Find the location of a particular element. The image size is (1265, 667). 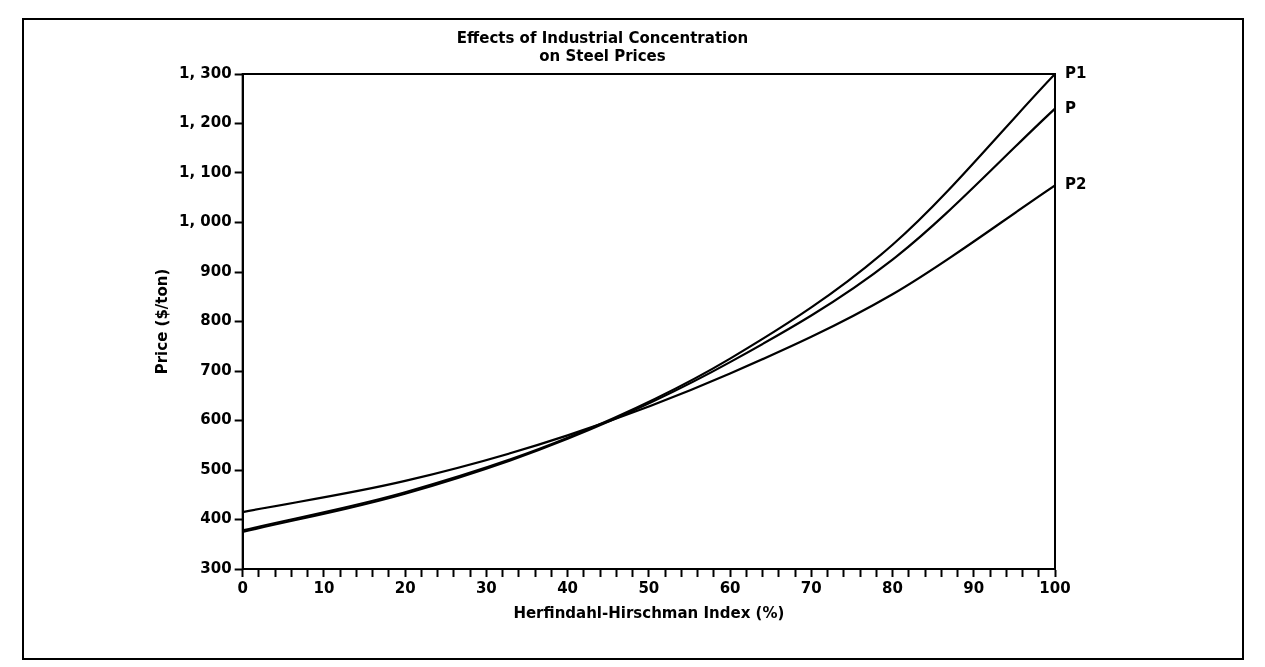

y-tick-label: 1, 200 is located at coordinates (205, 122).